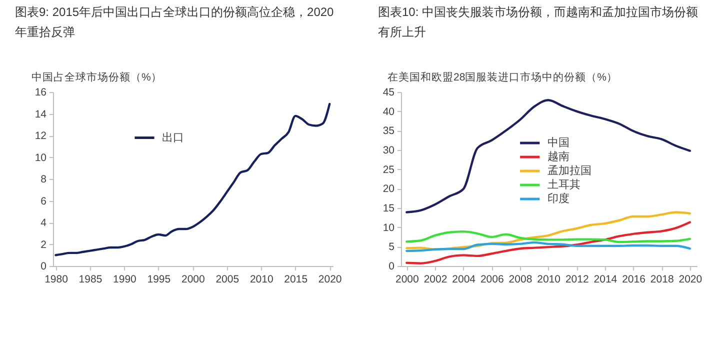 This screenshot has height=338, width=724. I want to click on x-tick-label: 2018, so click(662, 280).